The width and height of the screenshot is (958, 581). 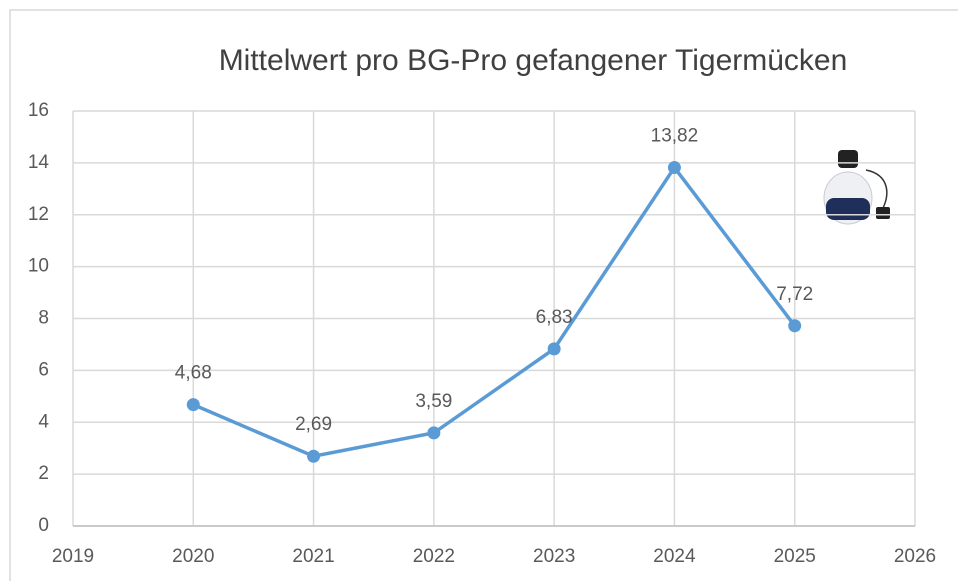 What do you see at coordinates (554, 556) in the screenshot?
I see `x-tick-label: 2023` at bounding box center [554, 556].